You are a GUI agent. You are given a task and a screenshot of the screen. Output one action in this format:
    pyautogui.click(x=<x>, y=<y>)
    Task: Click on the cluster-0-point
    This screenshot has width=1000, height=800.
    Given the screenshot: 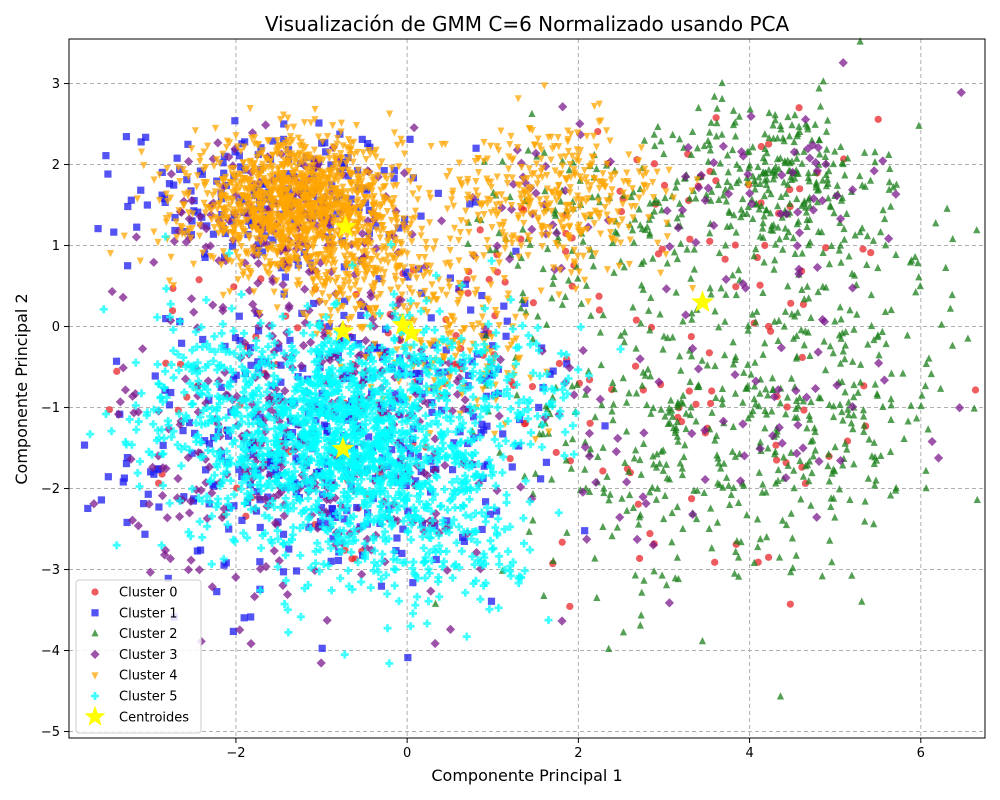 What is the action you would take?
    pyautogui.click(x=803, y=304)
    